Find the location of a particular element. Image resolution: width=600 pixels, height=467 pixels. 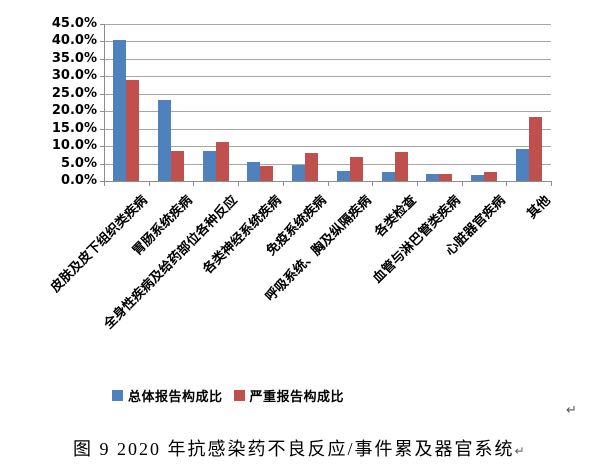

legend-item-1: 严重报告构成比 is located at coordinates (289, 395).